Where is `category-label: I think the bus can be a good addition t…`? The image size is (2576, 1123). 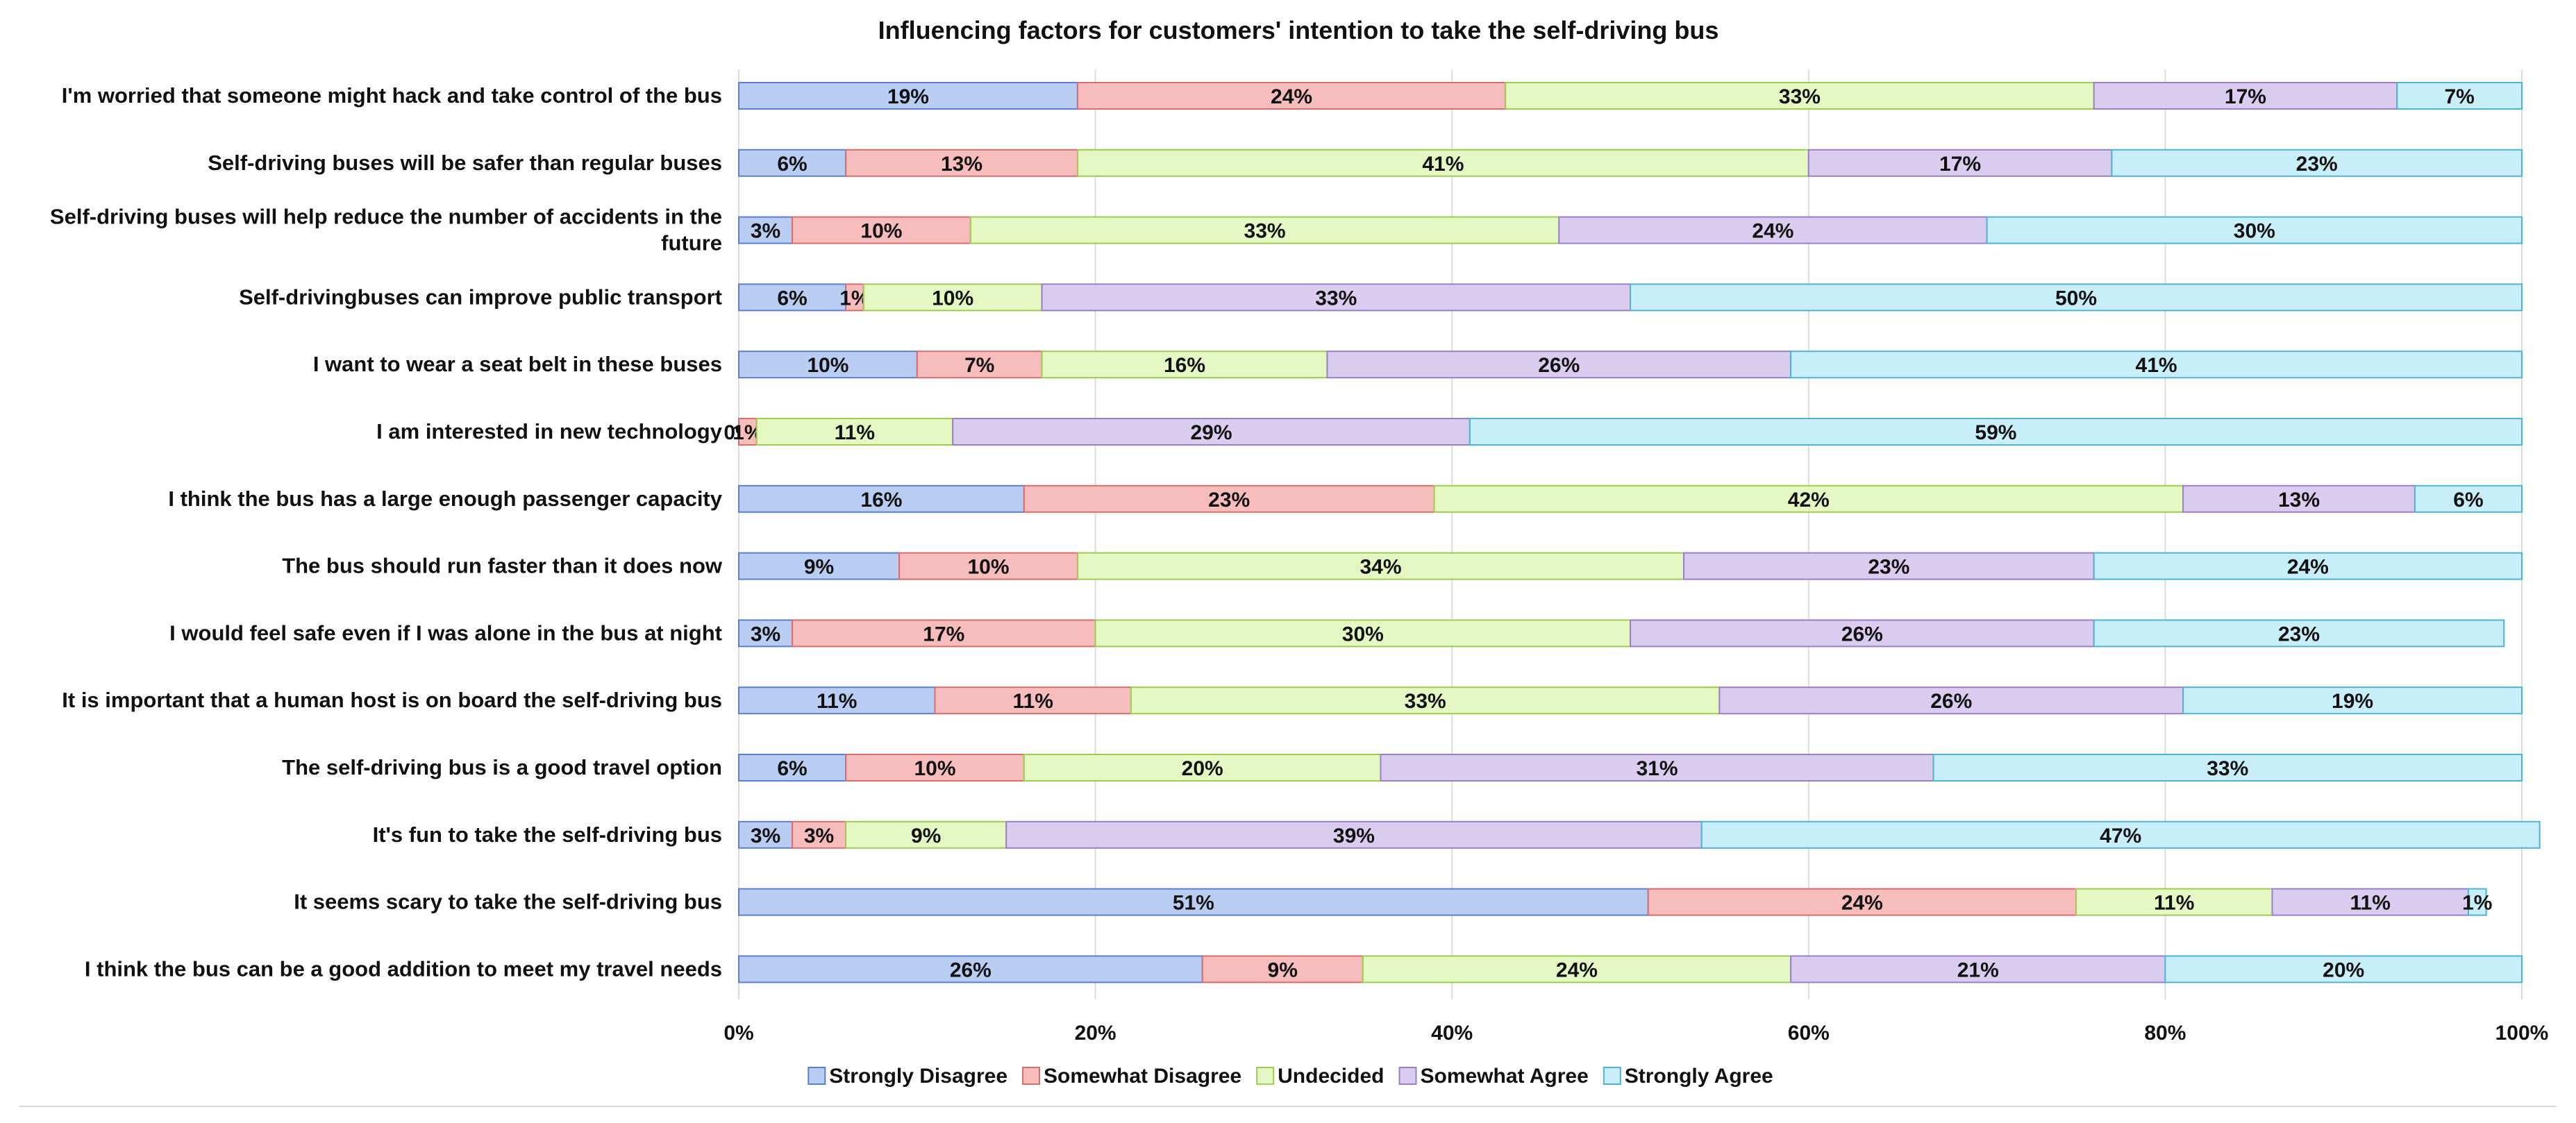
category-label: I think the bus can be a good addition t… is located at coordinates (403, 968).